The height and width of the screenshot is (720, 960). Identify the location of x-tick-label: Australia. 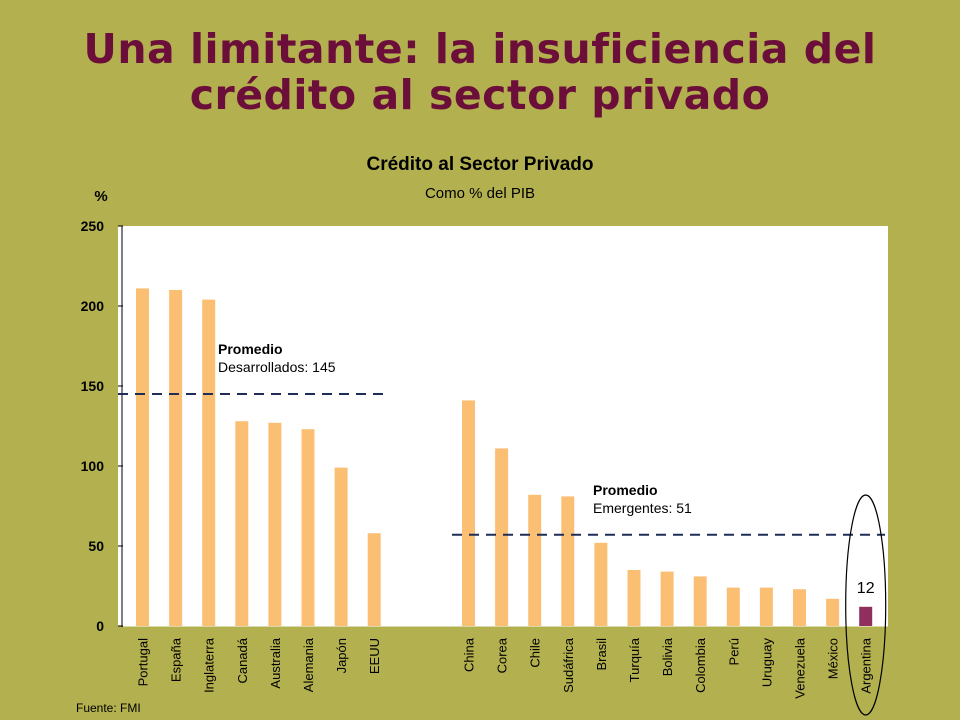
(275, 662).